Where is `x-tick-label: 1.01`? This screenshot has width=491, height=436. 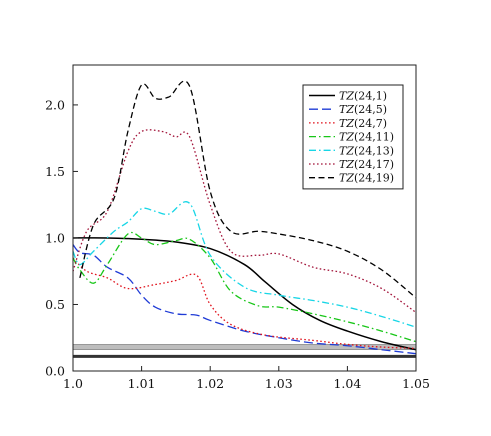 x-tick-label: 1.01 is located at coordinates (142, 383).